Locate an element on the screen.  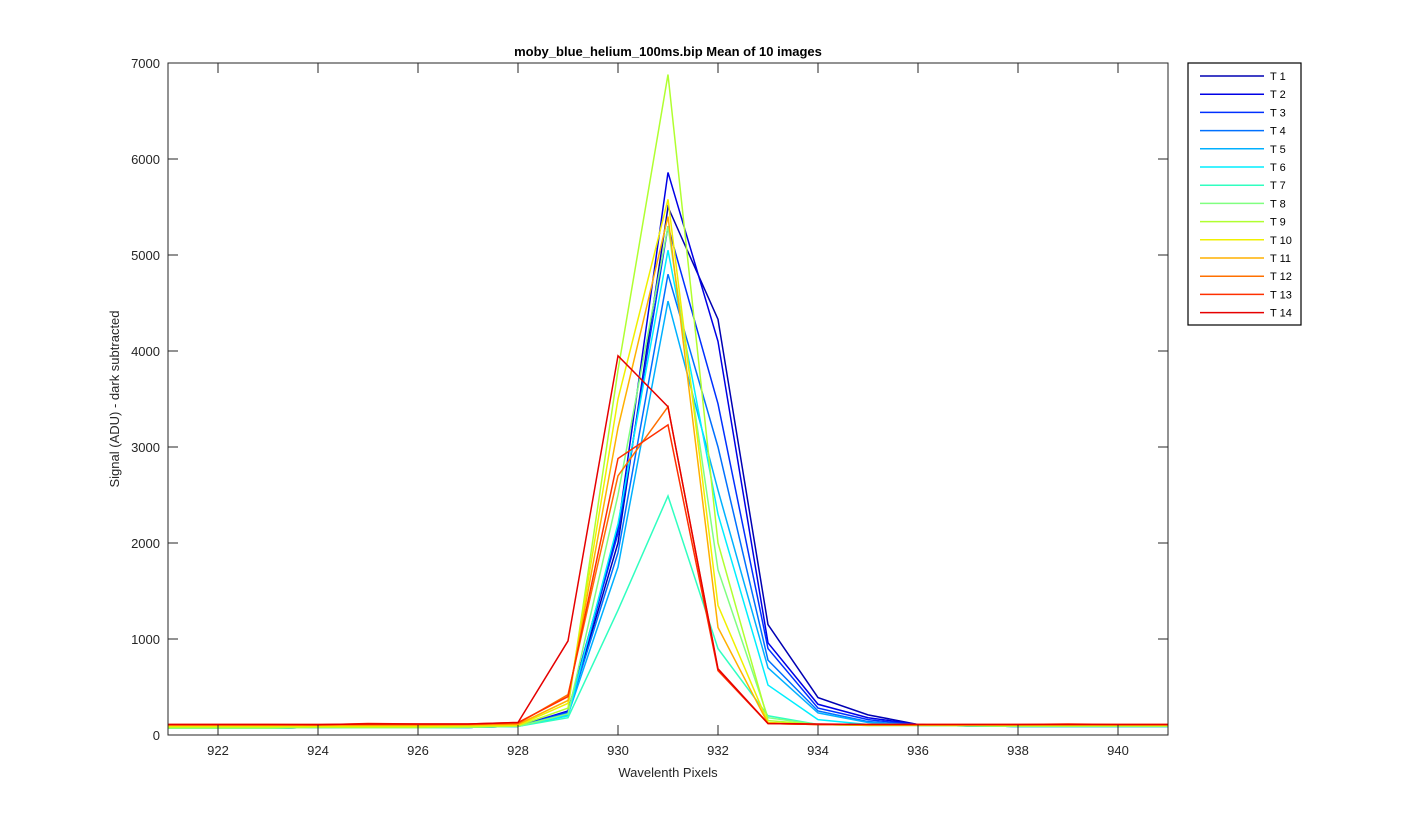
legend-label-5: T 5 is located at coordinates (1278, 150).